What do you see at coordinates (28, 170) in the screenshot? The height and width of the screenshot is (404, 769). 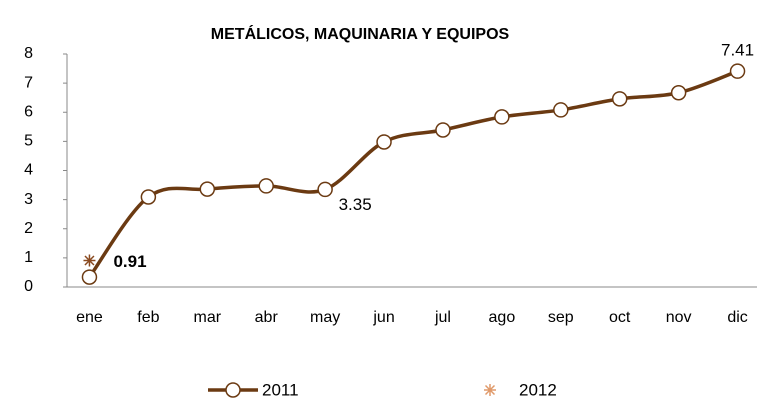 I see `y-tick-label: 4` at bounding box center [28, 170].